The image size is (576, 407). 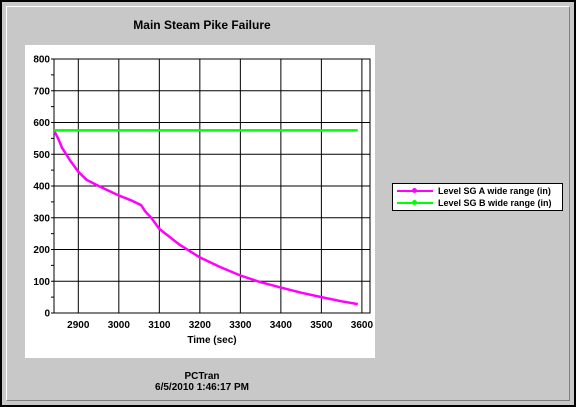 What do you see at coordinates (414, 190) in the screenshot?
I see `legend-marker-sg-a` at bounding box center [414, 190].